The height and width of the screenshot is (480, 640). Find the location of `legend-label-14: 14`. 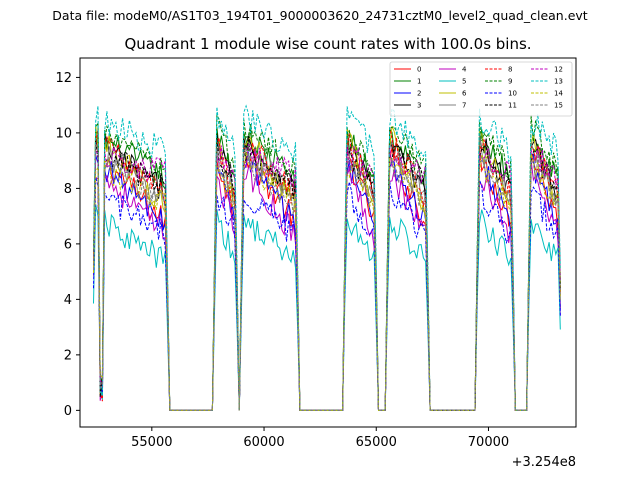

legend-label-14: 14 is located at coordinates (558, 94).